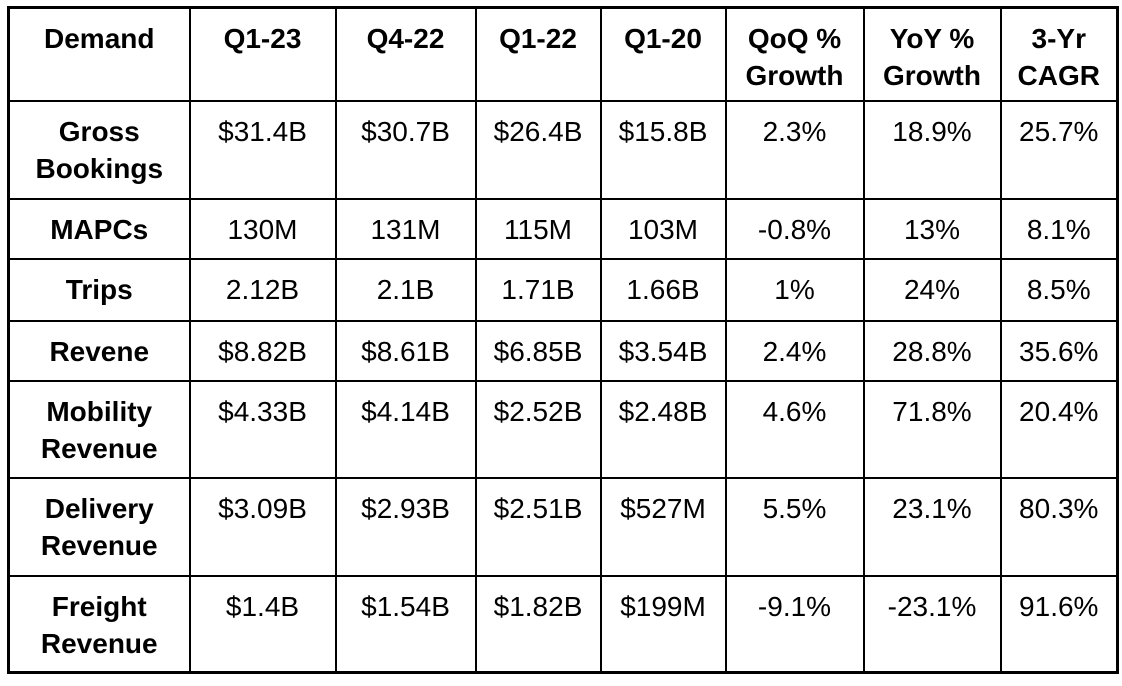  What do you see at coordinates (663, 350) in the screenshot?
I see `table-cell: $3.54B` at bounding box center [663, 350].